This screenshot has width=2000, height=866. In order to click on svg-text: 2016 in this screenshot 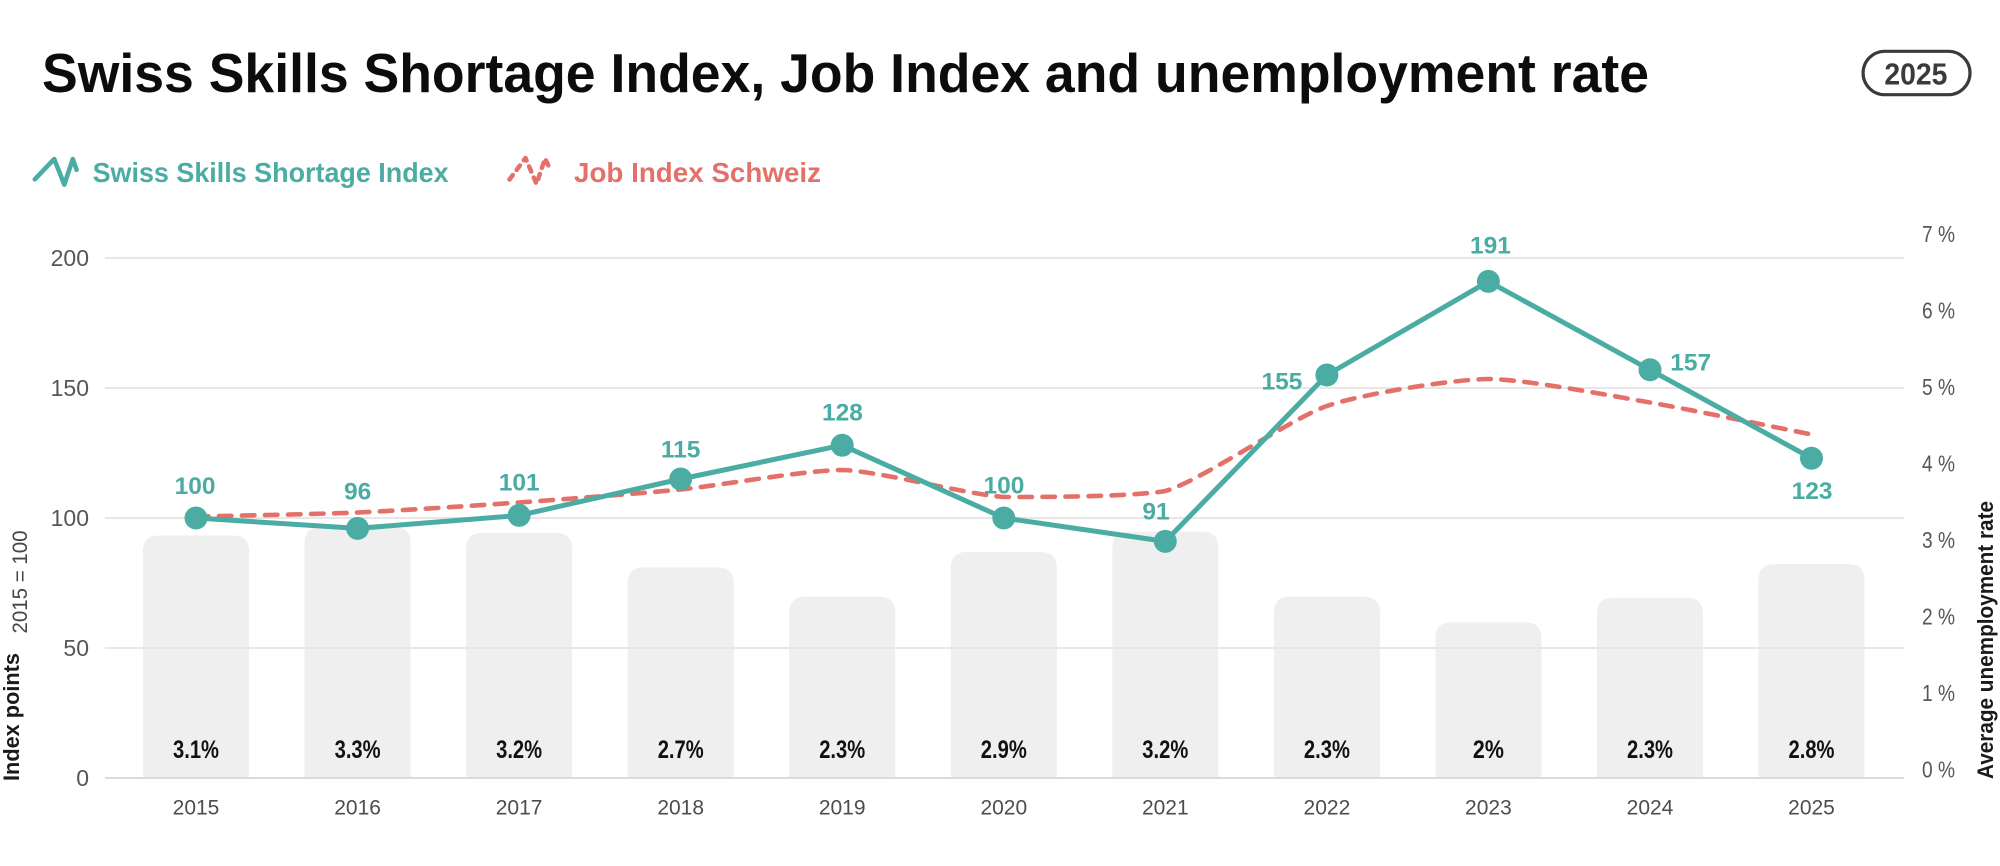, I will do `click(357, 808)`.